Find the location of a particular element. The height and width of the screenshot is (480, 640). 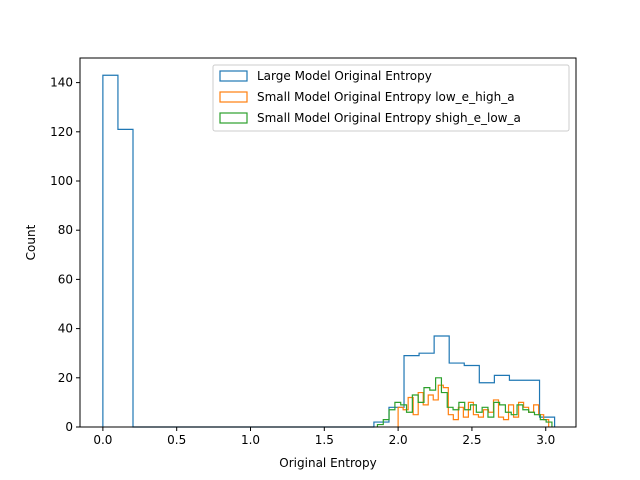

y-tick-label: 60 is located at coordinates (65, 279).